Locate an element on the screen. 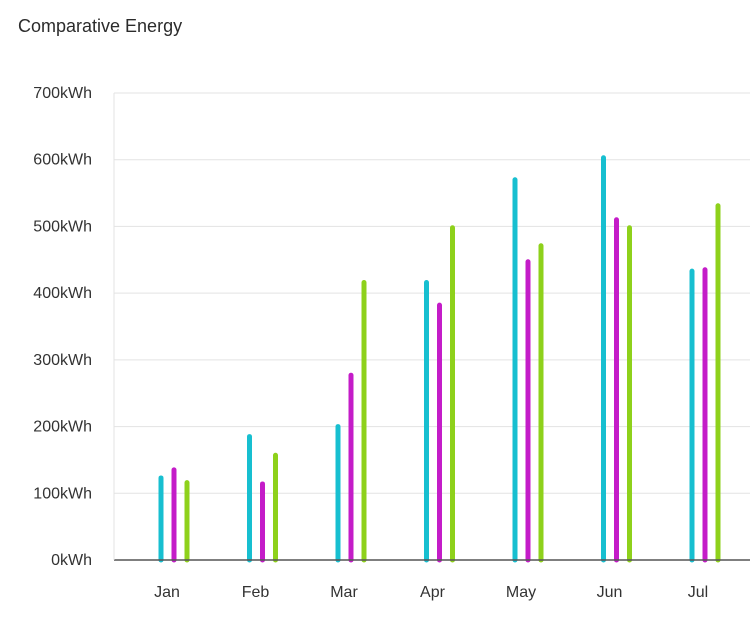 The width and height of the screenshot is (750, 635). y-tick-label: 700kWh is located at coordinates (62, 93).